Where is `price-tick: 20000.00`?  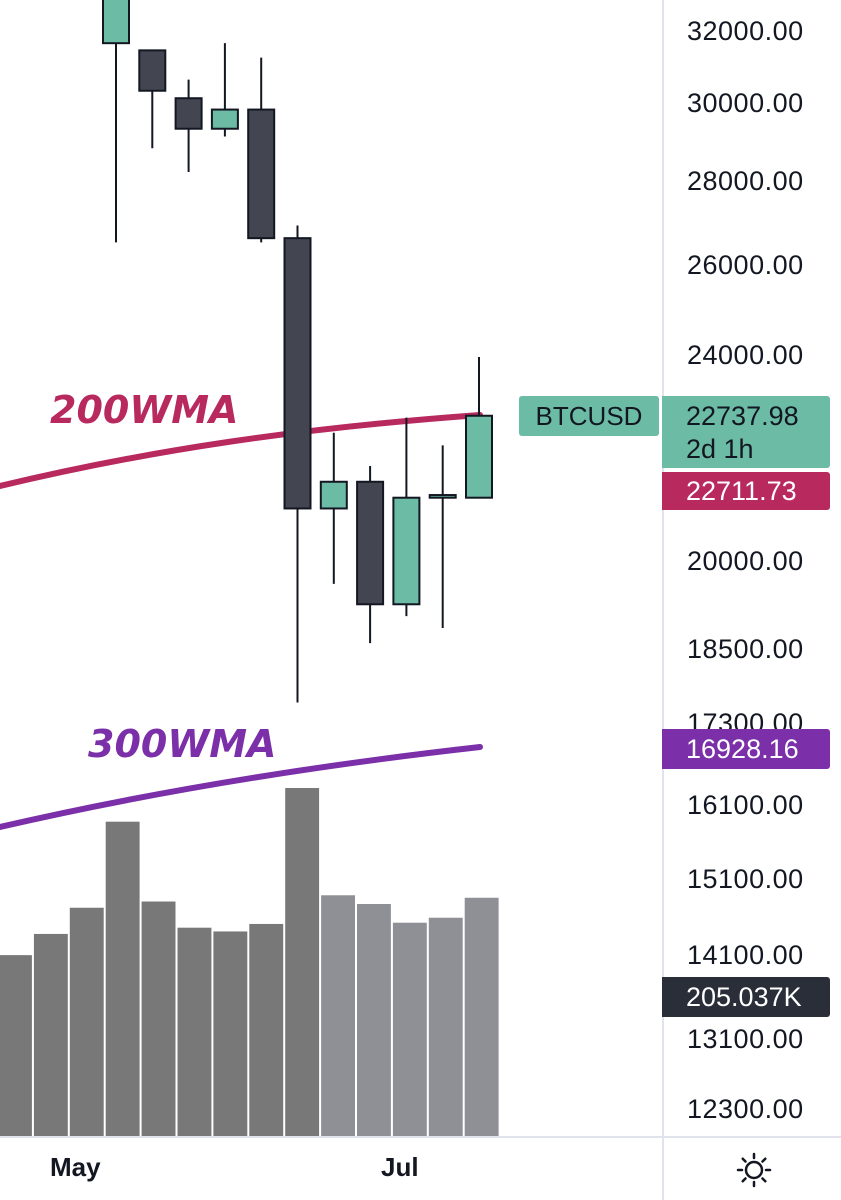
price-tick: 20000.00 is located at coordinates (745, 561).